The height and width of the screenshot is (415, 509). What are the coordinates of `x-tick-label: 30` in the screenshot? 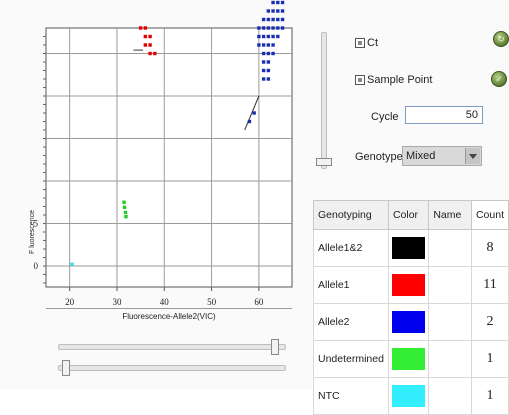 It's located at (117, 302).